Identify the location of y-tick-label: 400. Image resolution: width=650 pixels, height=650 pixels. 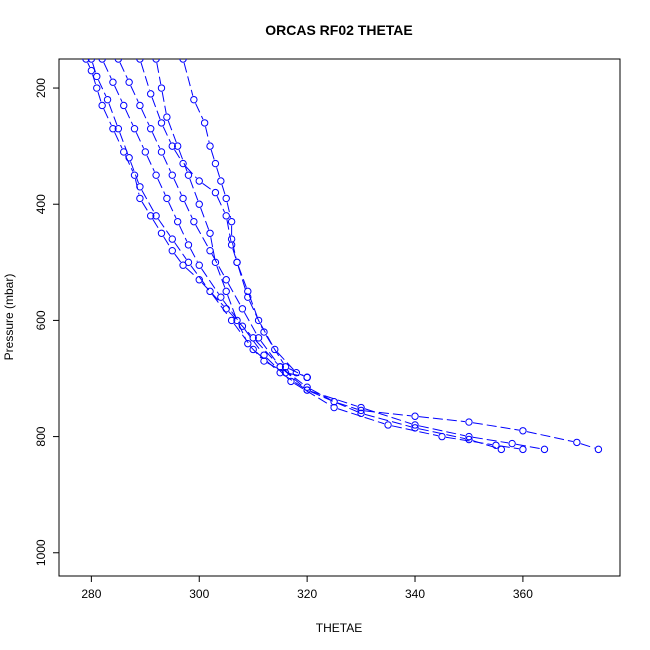
(41, 204).